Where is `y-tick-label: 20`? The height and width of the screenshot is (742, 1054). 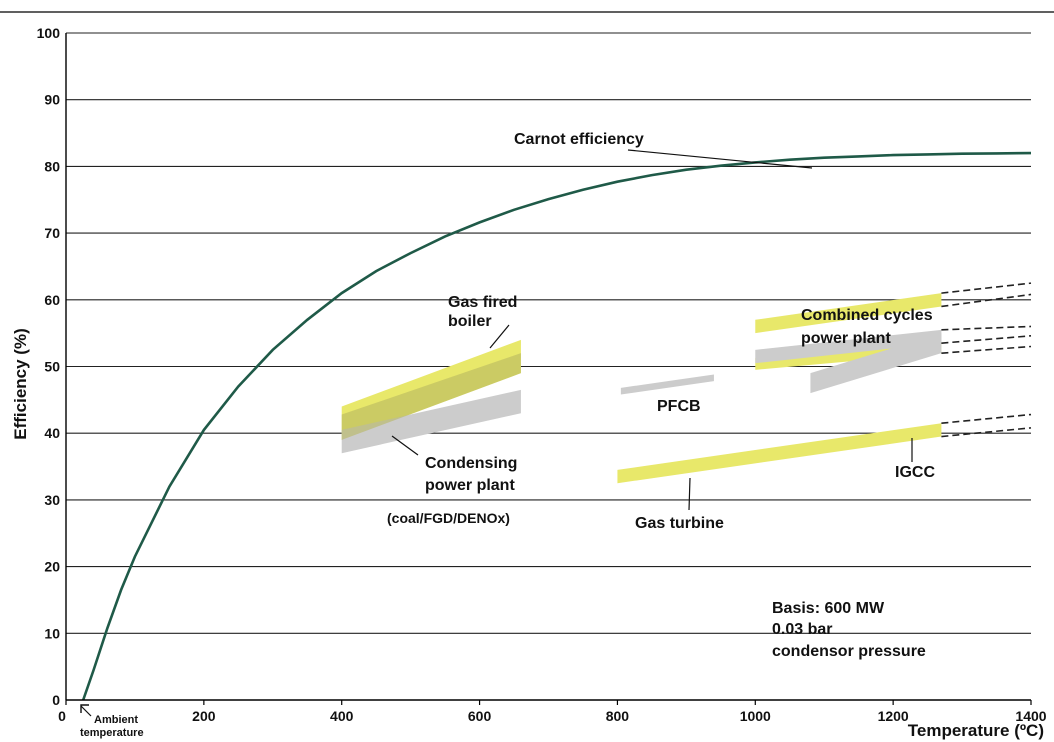
y-tick-label: 20 is located at coordinates (52, 567).